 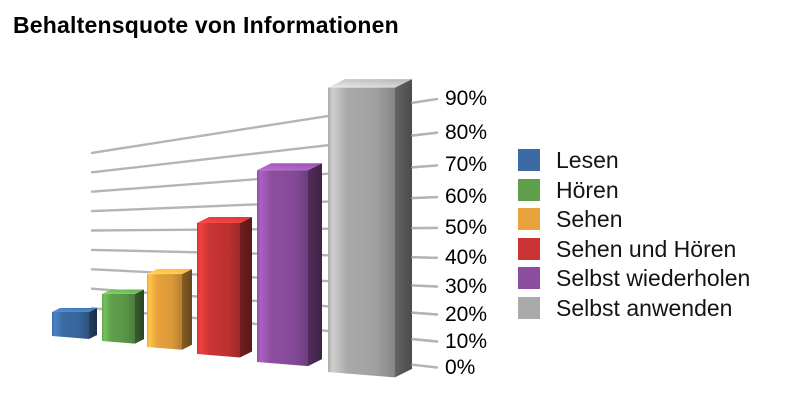 I want to click on legend-item-selbst-anwenden: Selbst anwenden, so click(x=634, y=307).